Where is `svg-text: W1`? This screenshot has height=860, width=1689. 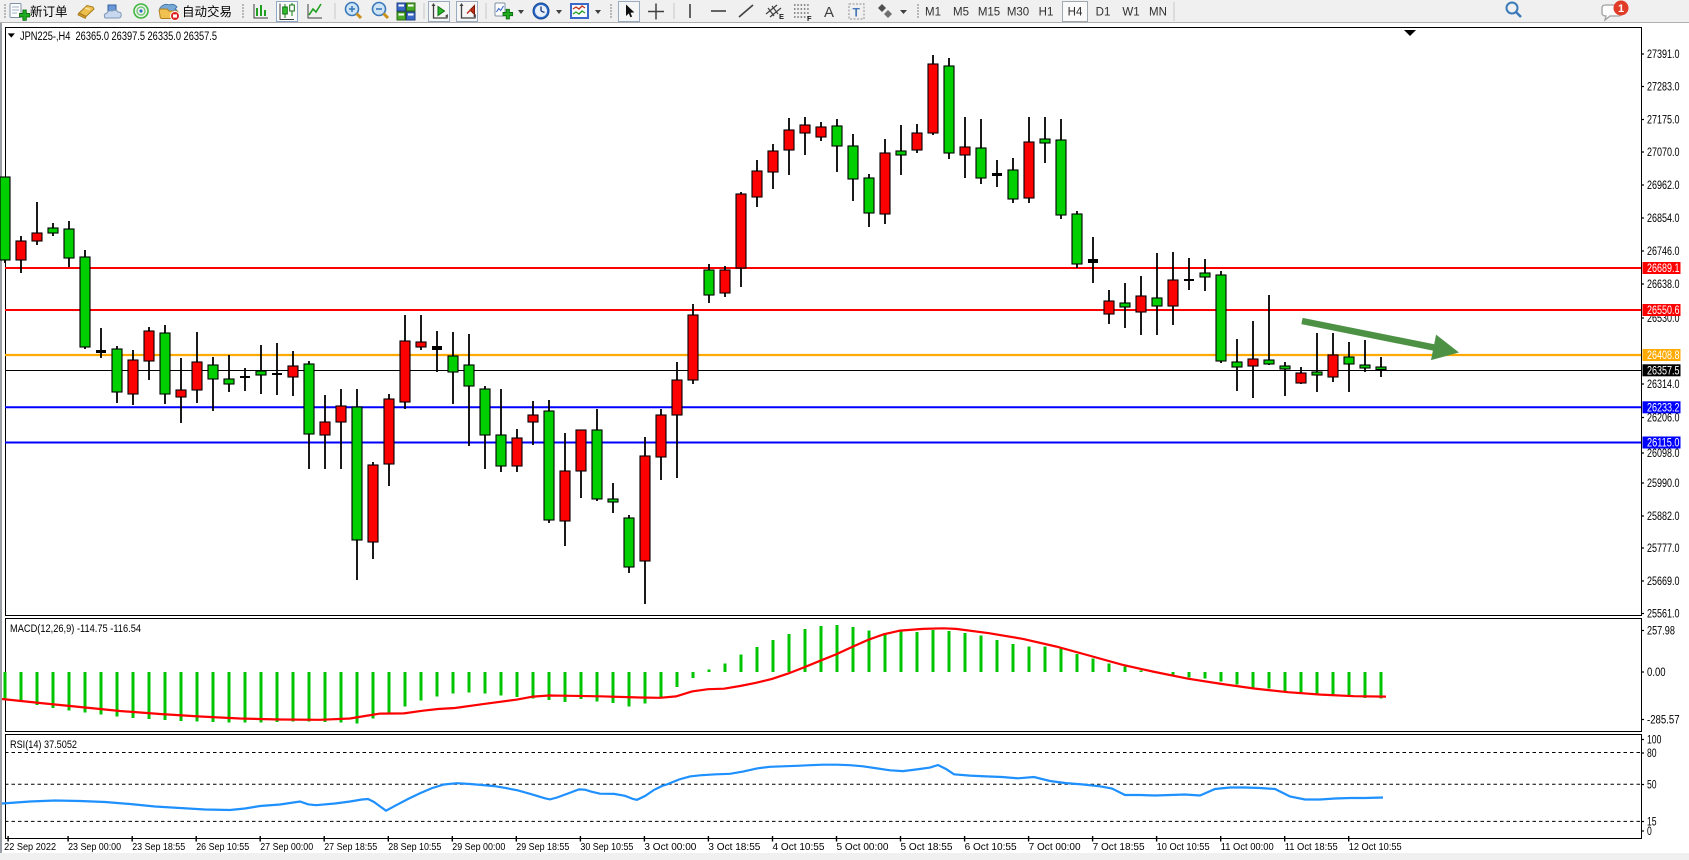 svg-text: W1 is located at coordinates (1130, 13).